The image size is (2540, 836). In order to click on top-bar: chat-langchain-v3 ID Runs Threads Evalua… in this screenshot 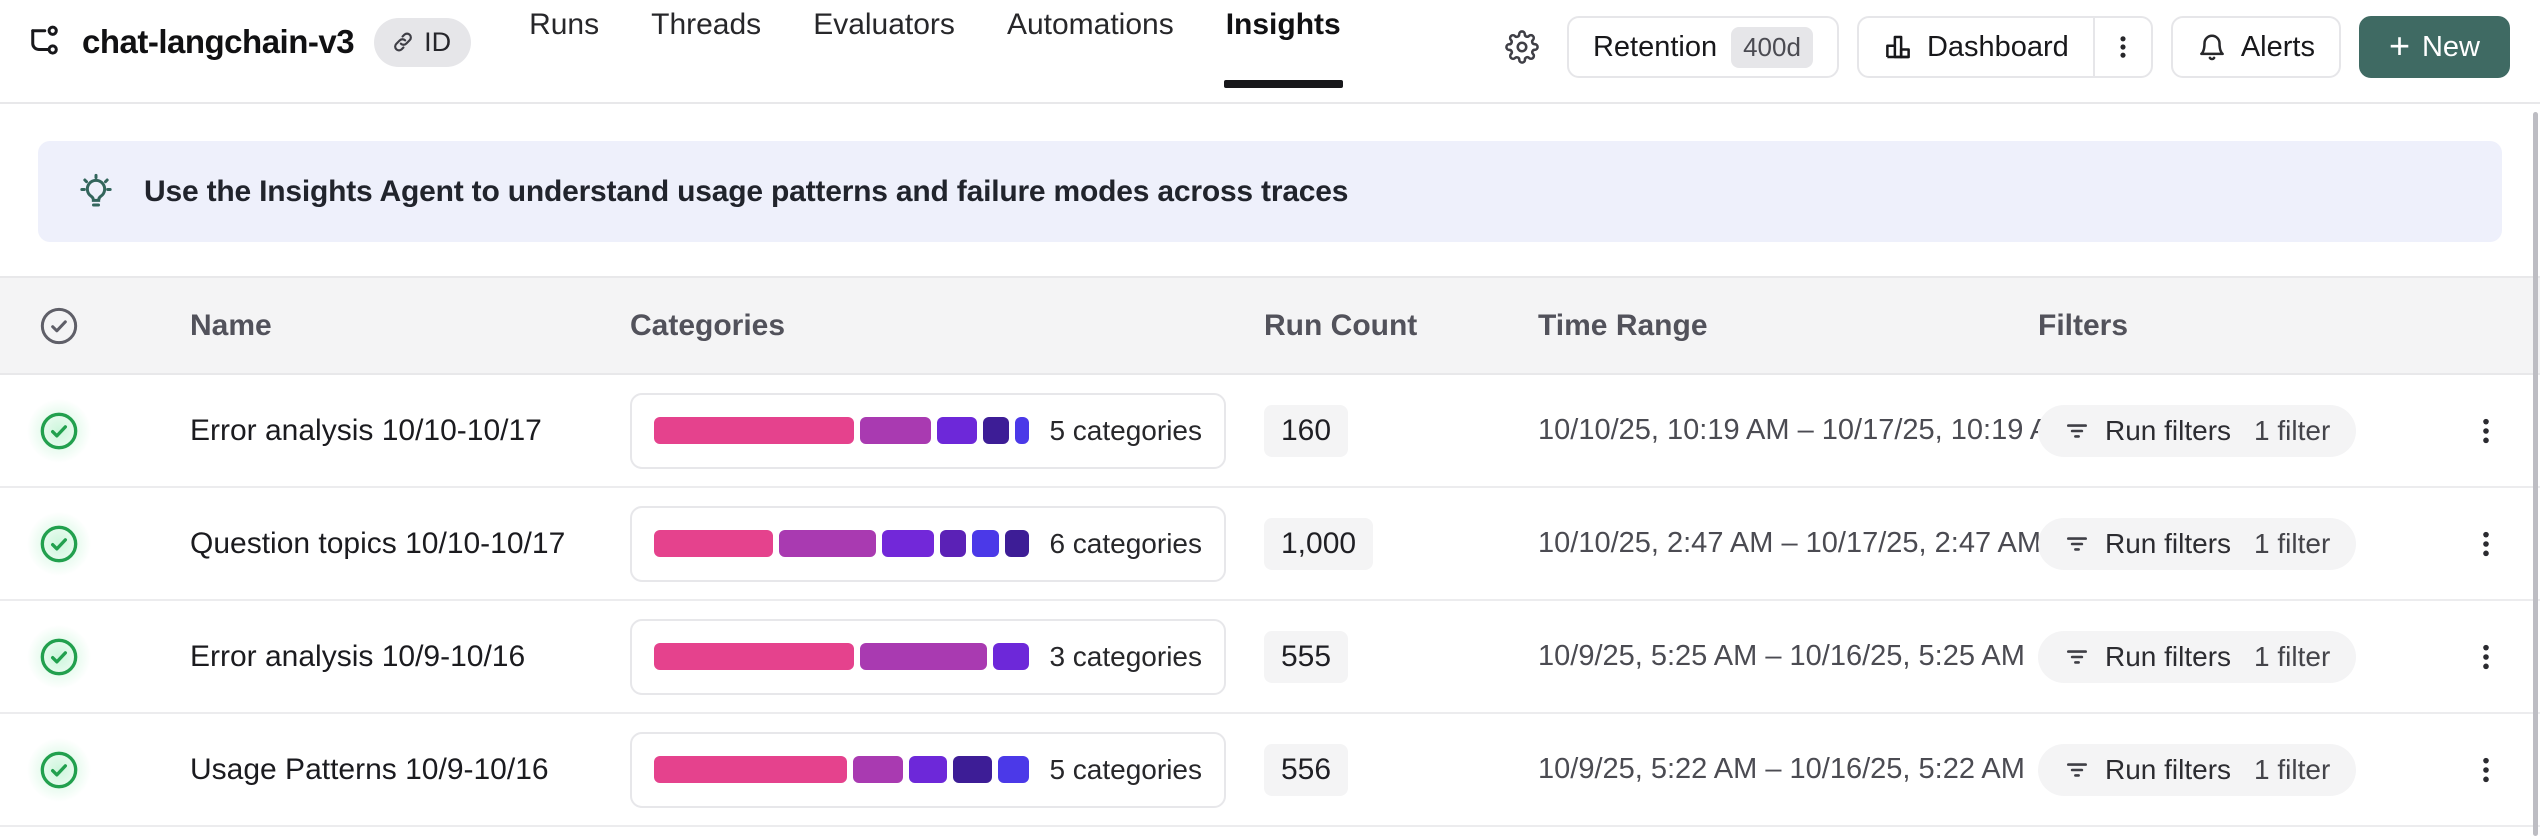, I will do `click(1270, 52)`.